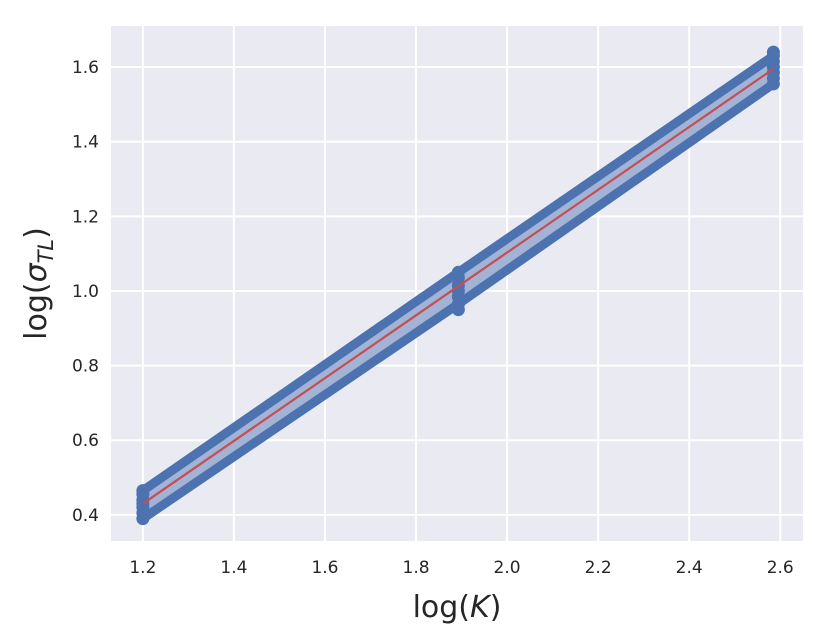 This screenshot has width=830, height=639. I want to click on x-tick-label: 1.4, so click(233, 568).